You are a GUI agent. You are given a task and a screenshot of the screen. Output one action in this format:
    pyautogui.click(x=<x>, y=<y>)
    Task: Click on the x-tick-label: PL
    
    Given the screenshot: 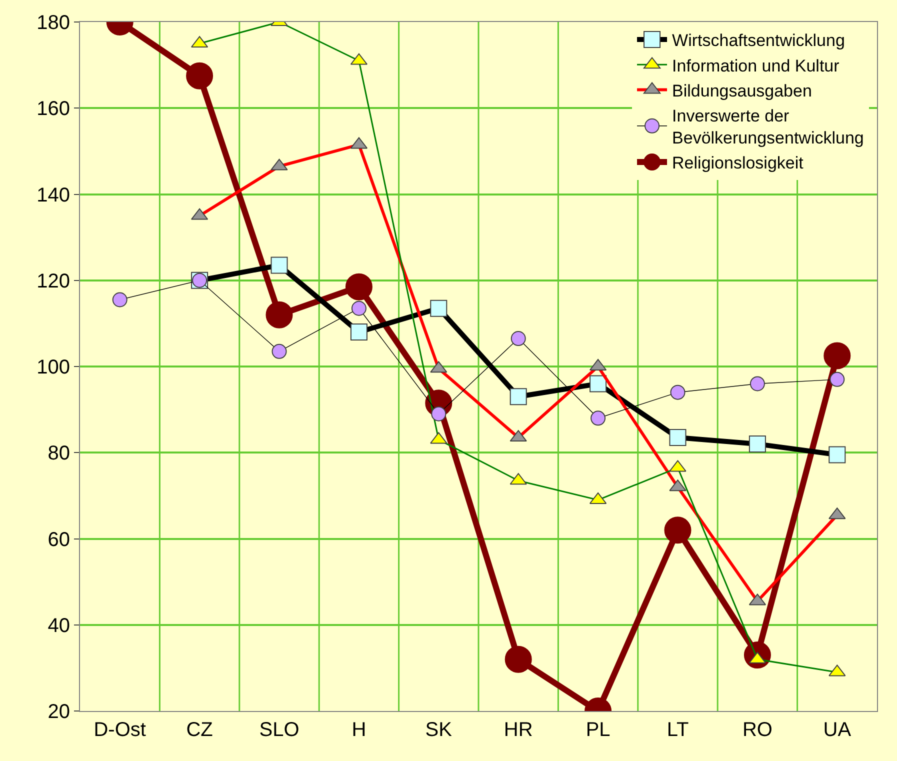 What is the action you would take?
    pyautogui.click(x=598, y=730)
    